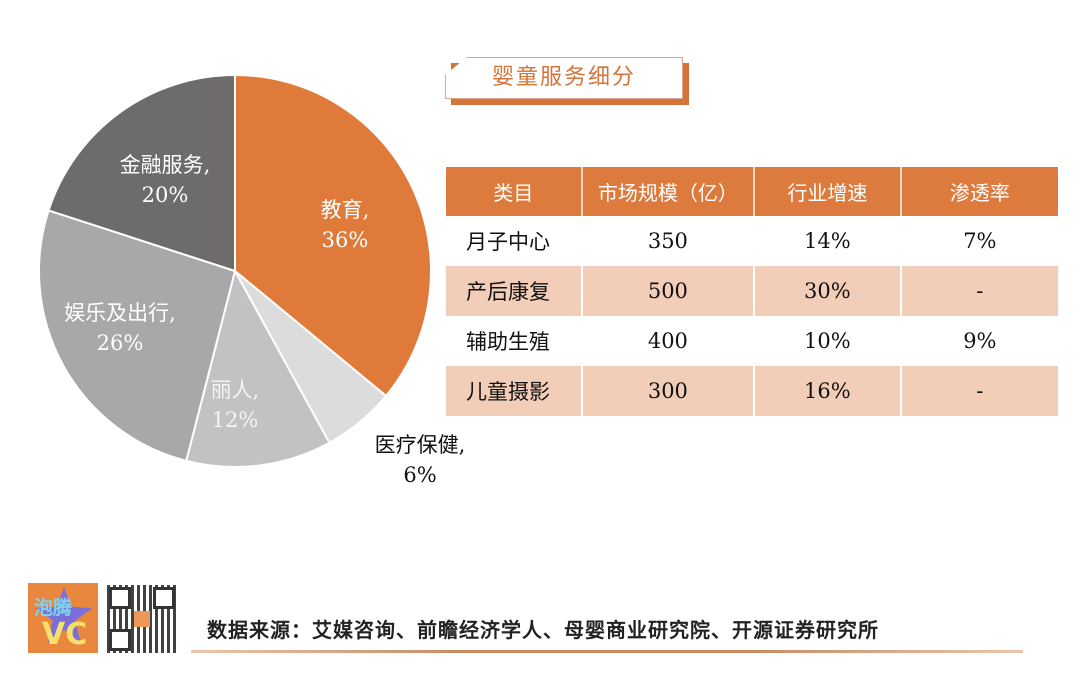 This screenshot has width=1080, height=675. I want to click on cell-penetration: 7%, so click(980, 241).